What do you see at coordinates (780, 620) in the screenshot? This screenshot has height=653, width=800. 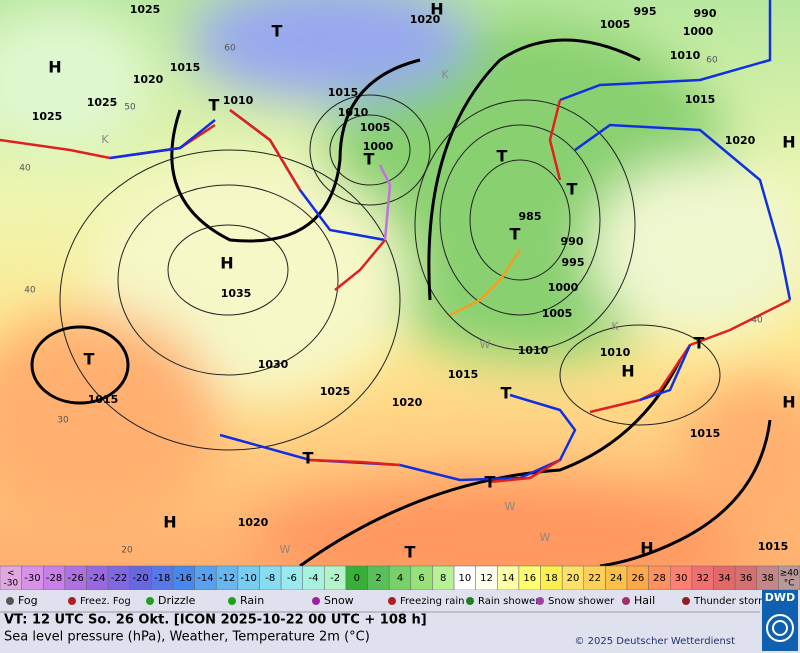 I see `dwd-logo: DWD` at bounding box center [780, 620].